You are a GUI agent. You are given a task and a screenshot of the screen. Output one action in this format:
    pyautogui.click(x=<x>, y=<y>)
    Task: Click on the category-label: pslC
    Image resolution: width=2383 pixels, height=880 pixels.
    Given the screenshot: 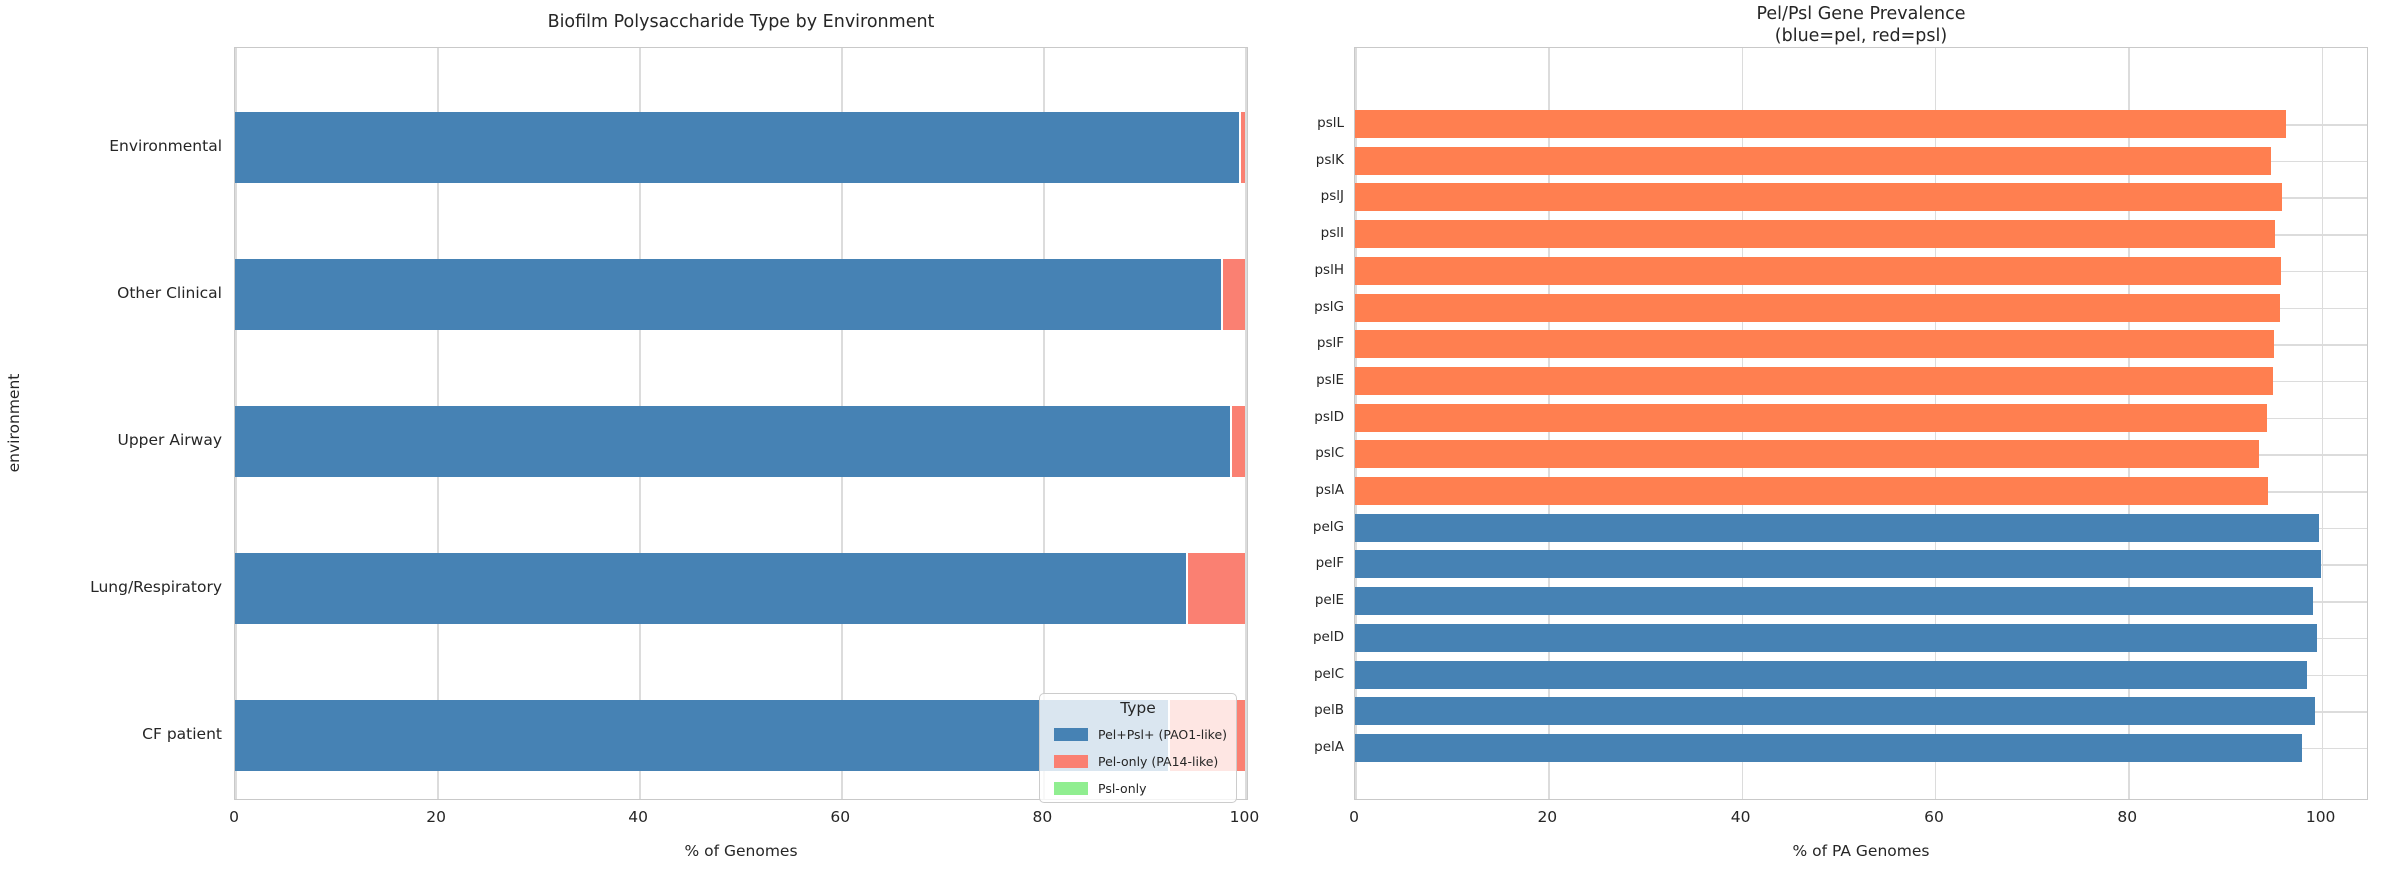 What is the action you would take?
    pyautogui.click(x=1329, y=453)
    